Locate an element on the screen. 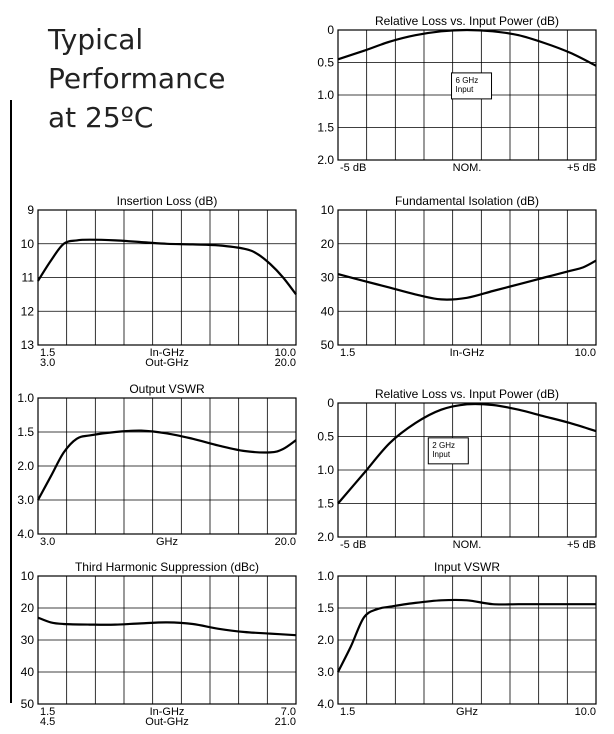 The image size is (614, 734). heading-line-2: Performance is located at coordinates (137, 78).